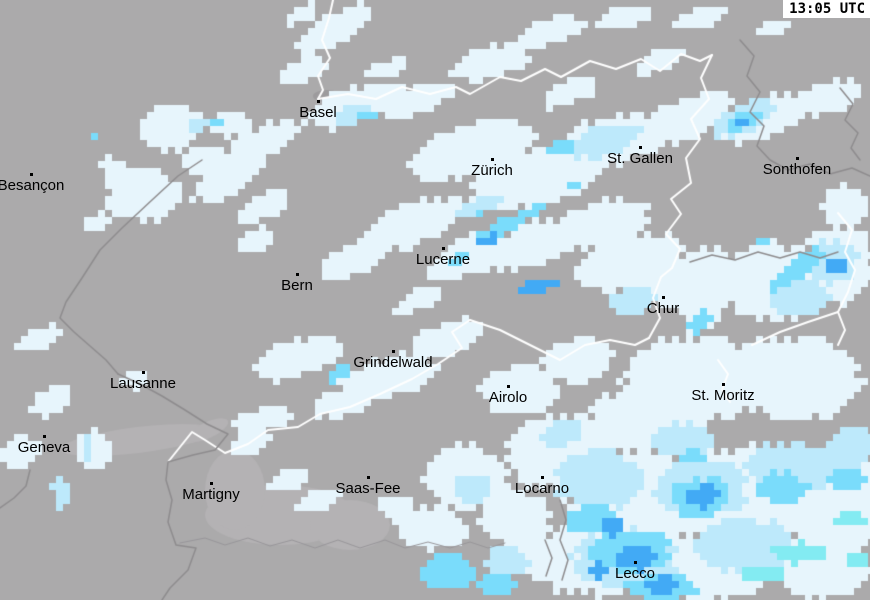  What do you see at coordinates (542, 488) in the screenshot?
I see `city-label: Locarno` at bounding box center [542, 488].